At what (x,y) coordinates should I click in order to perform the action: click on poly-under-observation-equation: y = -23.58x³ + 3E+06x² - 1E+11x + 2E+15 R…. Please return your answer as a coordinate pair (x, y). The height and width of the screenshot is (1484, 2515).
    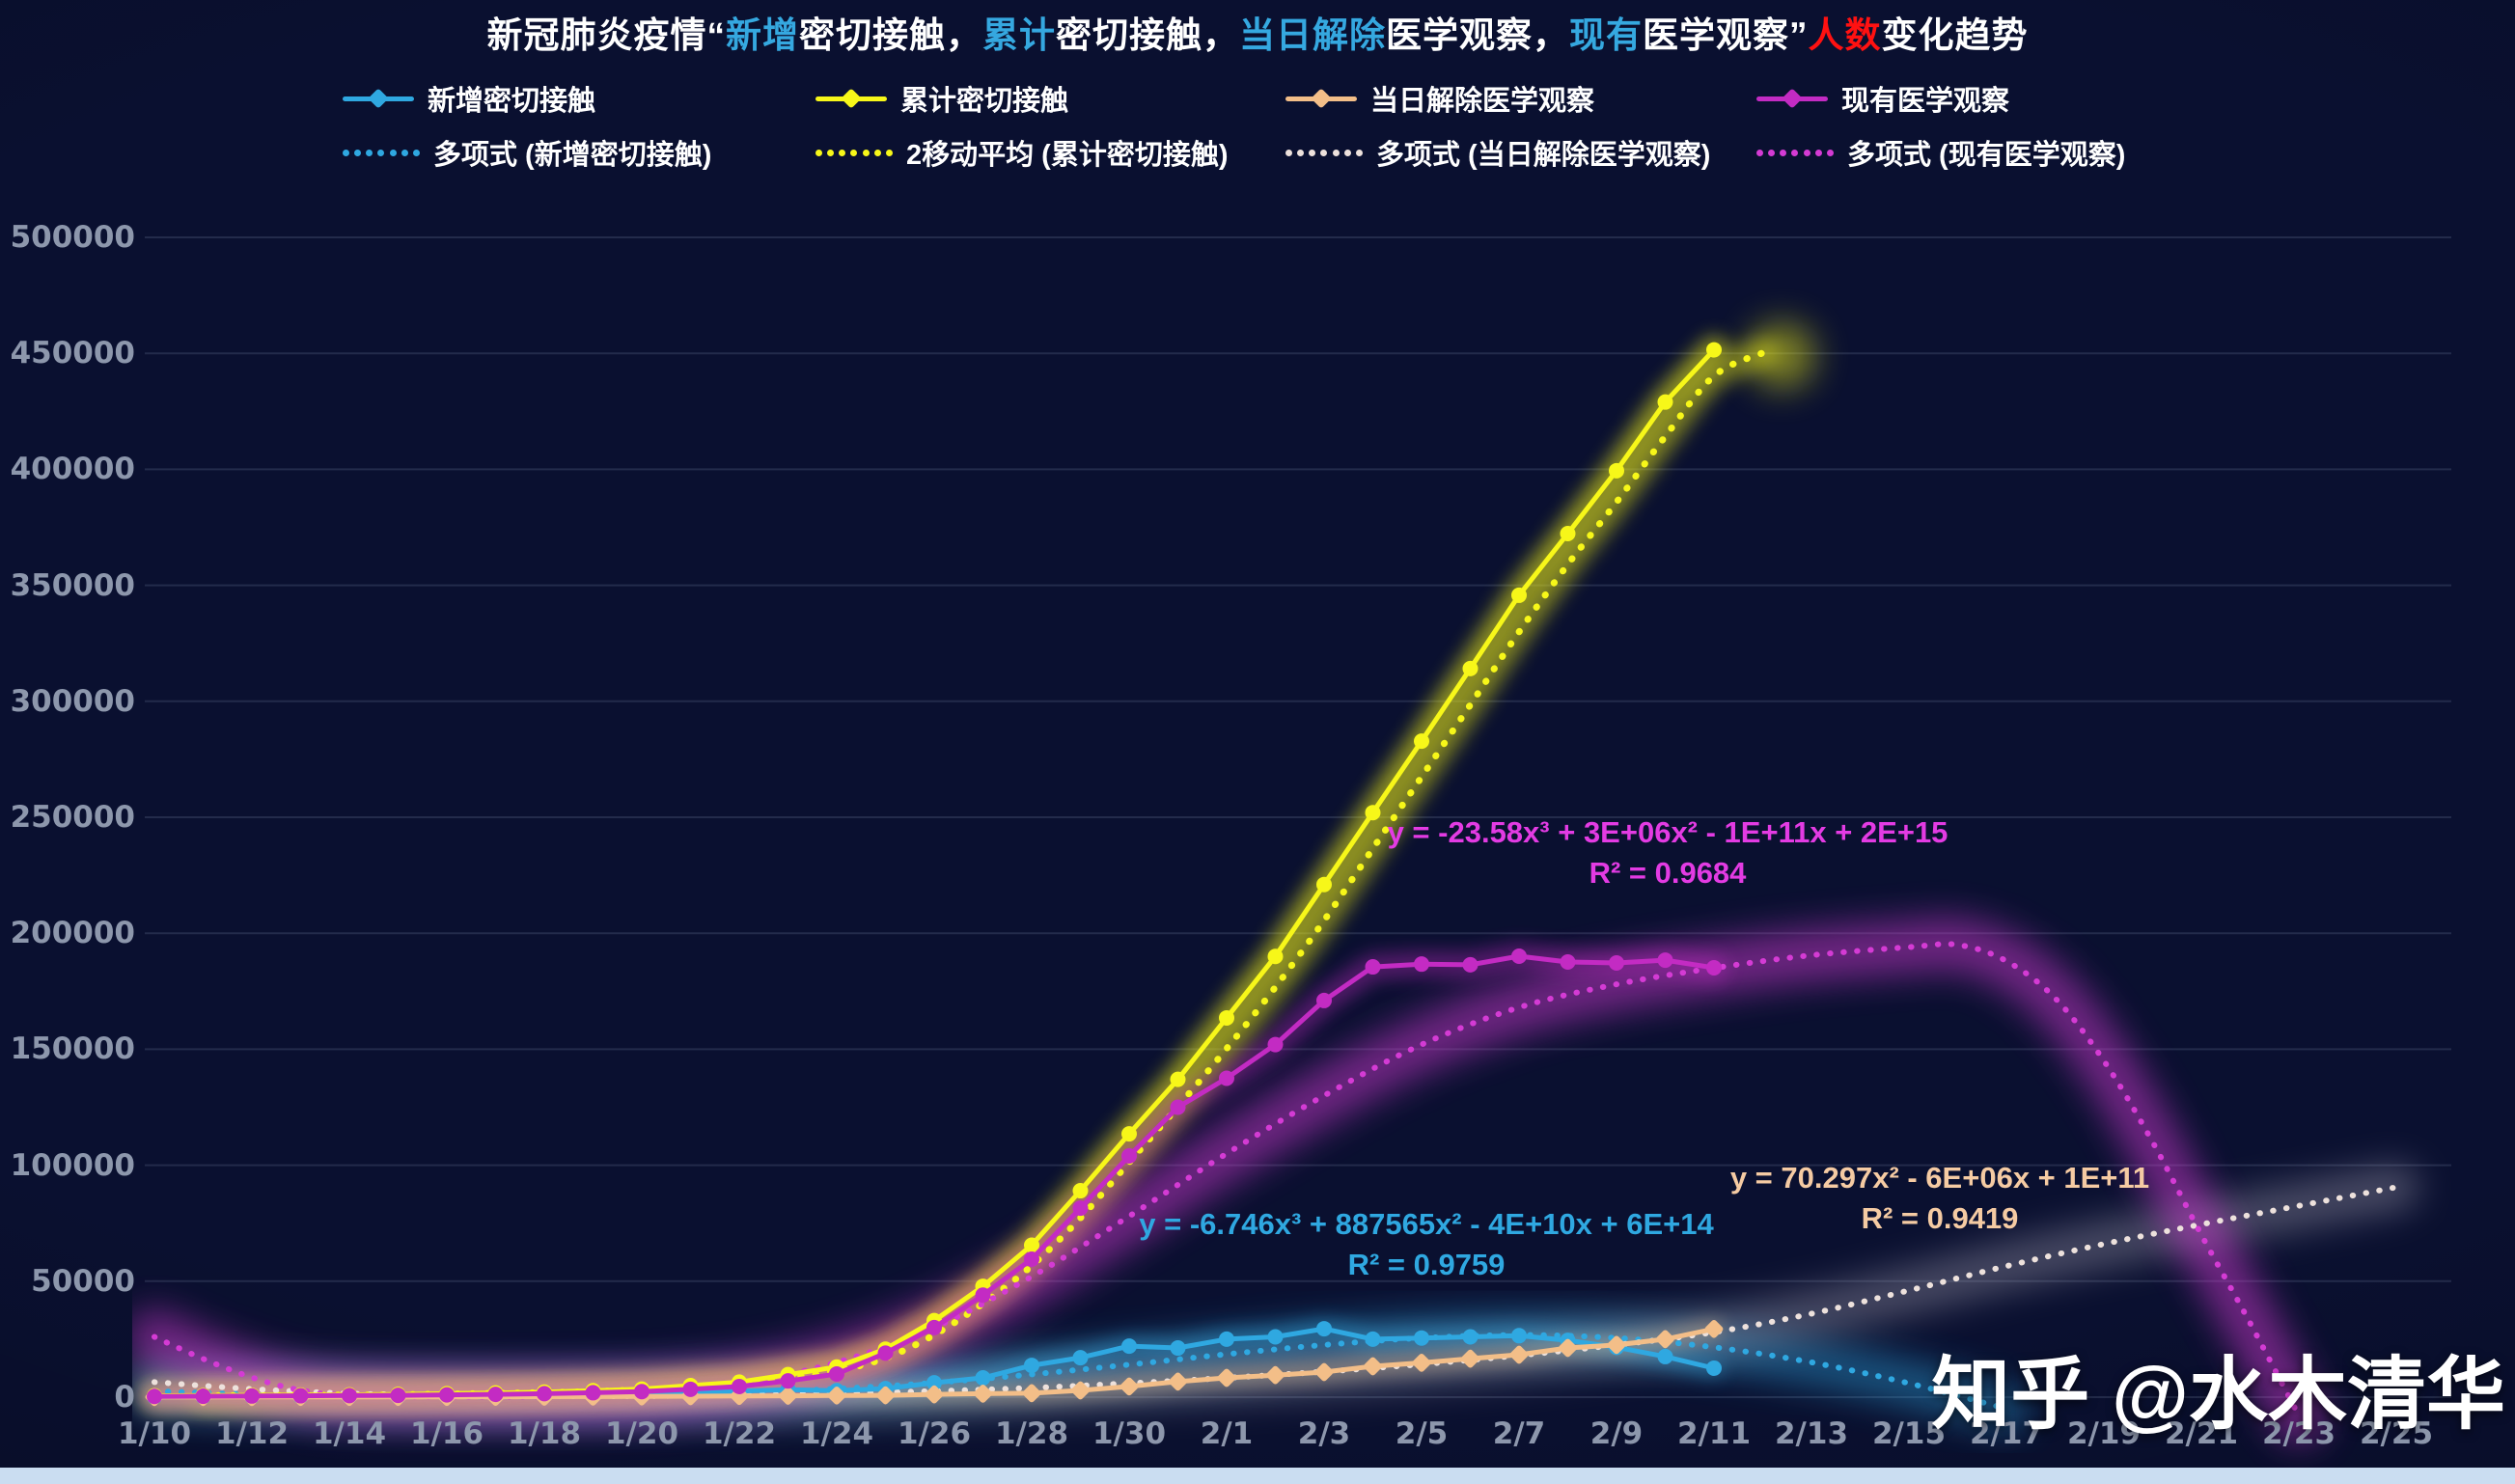
    Looking at the image, I should click on (1668, 852).